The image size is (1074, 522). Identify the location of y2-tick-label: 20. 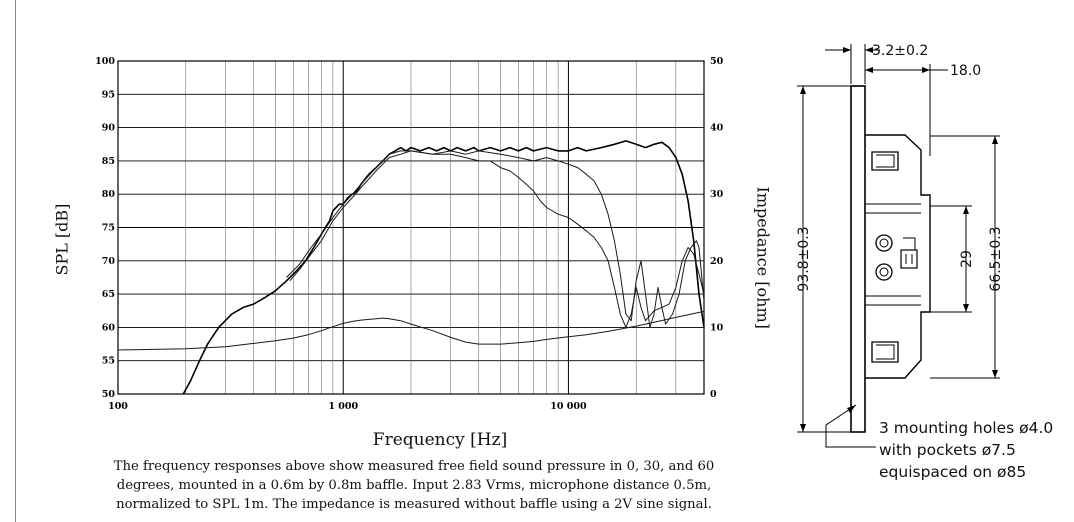
(717, 261).